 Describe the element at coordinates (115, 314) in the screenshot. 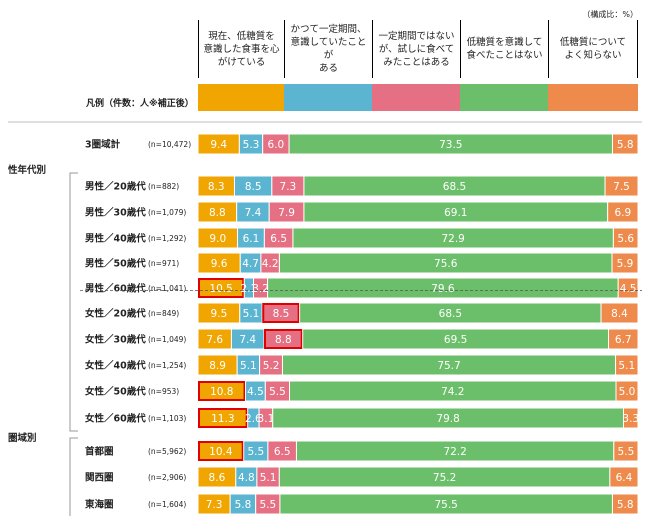

I see `row-label: 女性／20歳代` at that location.